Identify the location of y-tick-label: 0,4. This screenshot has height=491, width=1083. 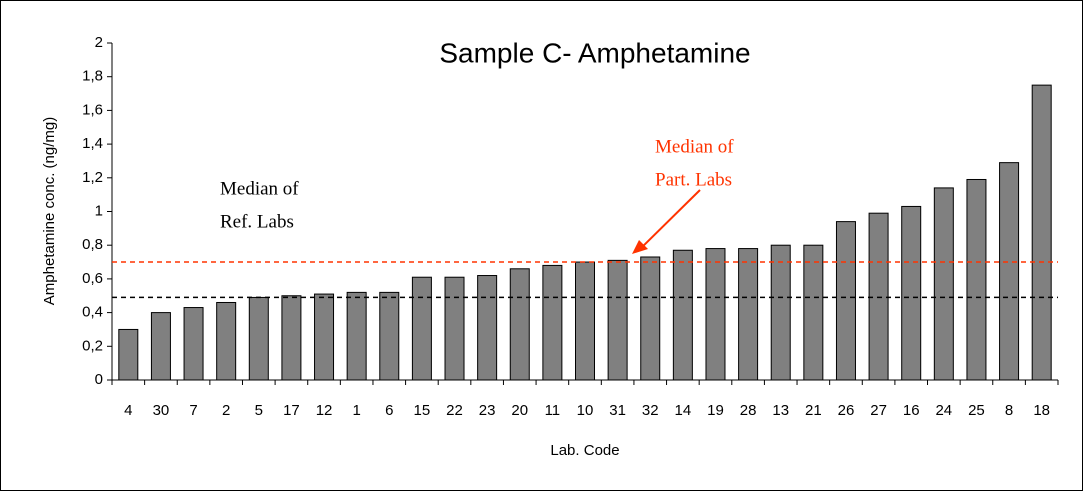
(92, 312).